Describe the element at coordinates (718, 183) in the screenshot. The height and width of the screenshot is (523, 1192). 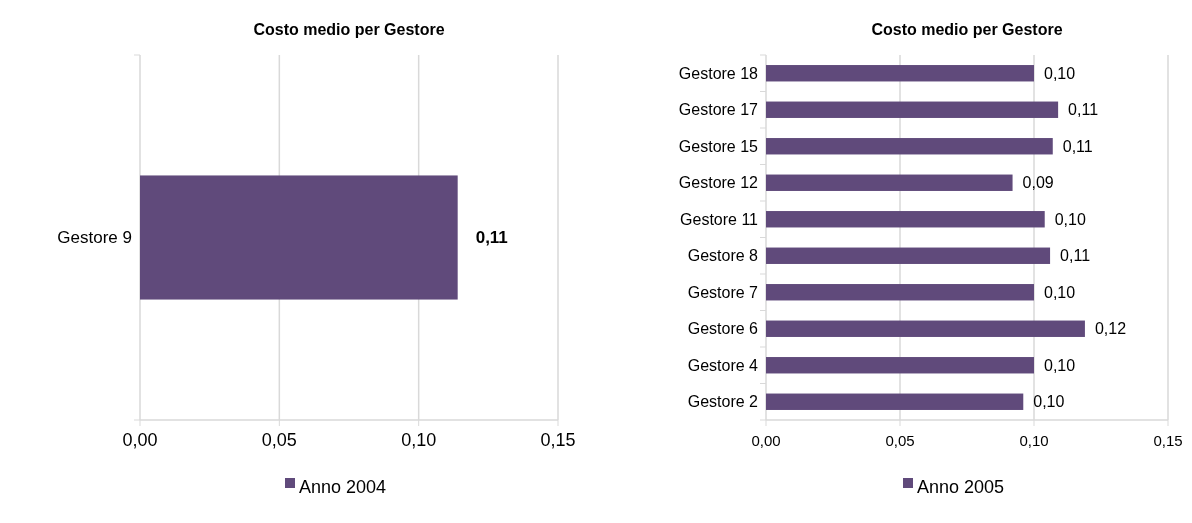
I see `y-tick-label: Gestore 12` at that location.